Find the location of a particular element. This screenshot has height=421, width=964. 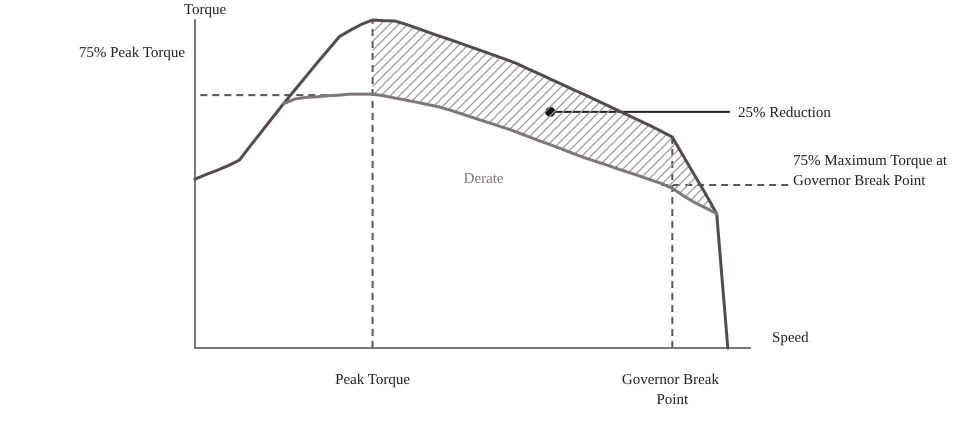

x-tick-label: Peak Torque is located at coordinates (372, 380).